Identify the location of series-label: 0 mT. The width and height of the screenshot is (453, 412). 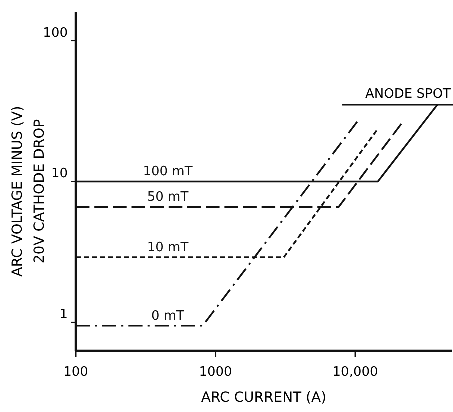
(168, 316).